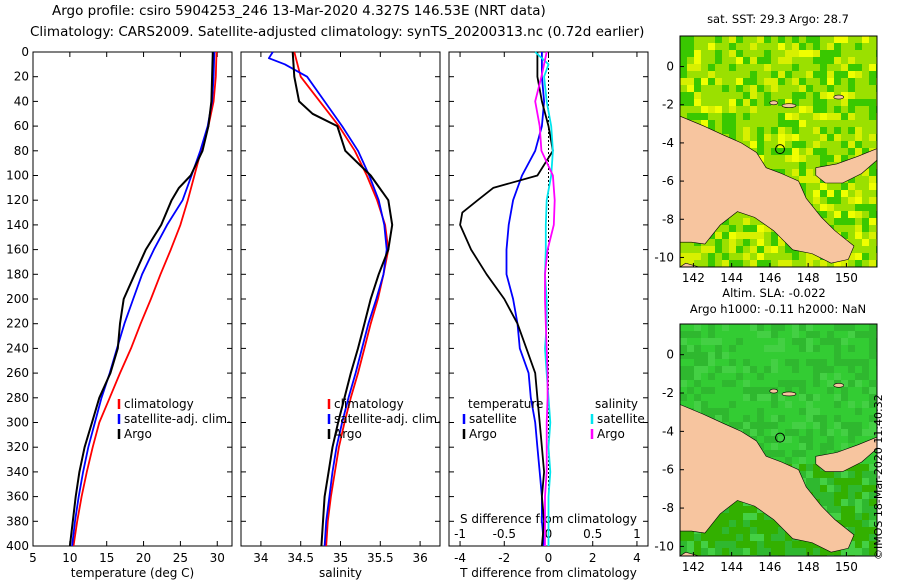 This screenshot has width=900, height=580. I want to click on x-tick-label-difference-0: -4, so click(460, 558).